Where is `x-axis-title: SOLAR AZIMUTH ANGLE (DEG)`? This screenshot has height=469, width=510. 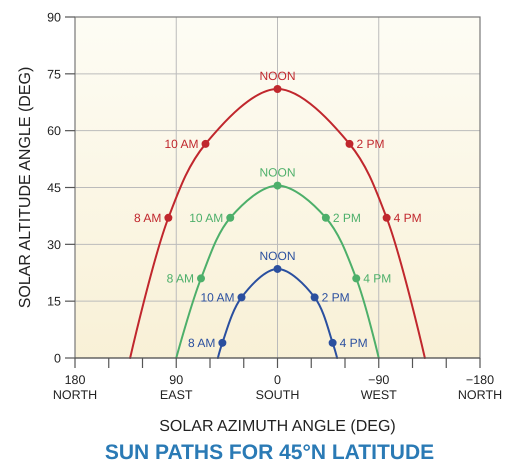 x-axis-title: SOLAR AZIMUTH ANGLE (DEG) is located at coordinates (277, 426).